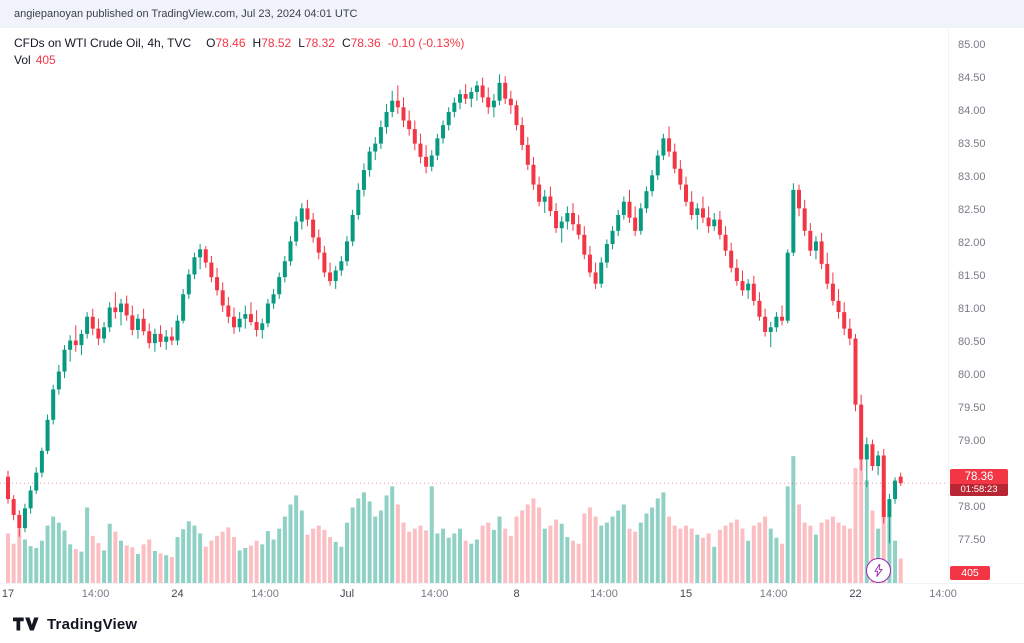 This screenshot has width=1024, height=643. What do you see at coordinates (26, 624) in the screenshot?
I see `tradingview-logo-icon` at bounding box center [26, 624].